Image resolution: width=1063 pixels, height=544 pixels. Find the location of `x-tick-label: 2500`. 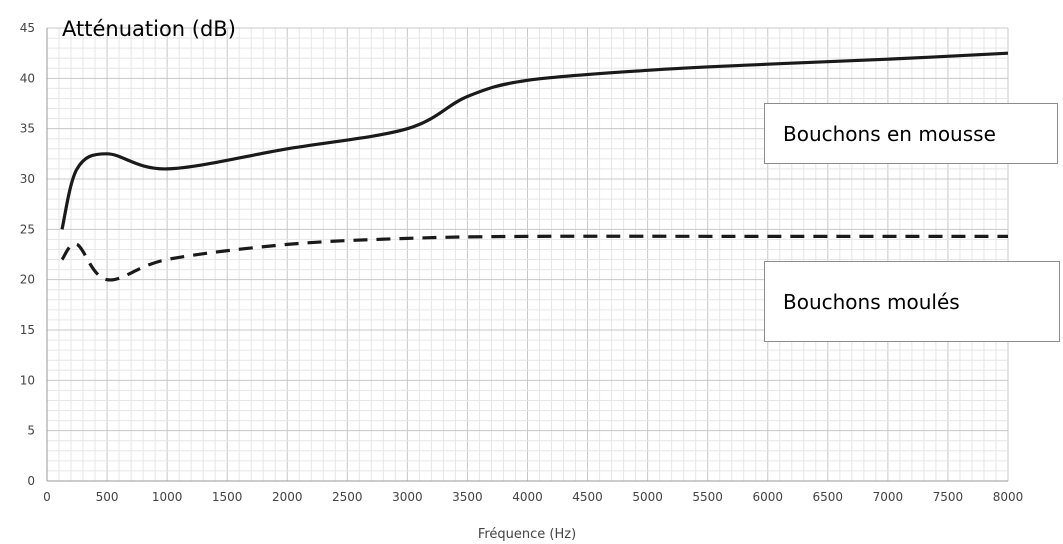

x-tick-label: 2500 is located at coordinates (347, 497).